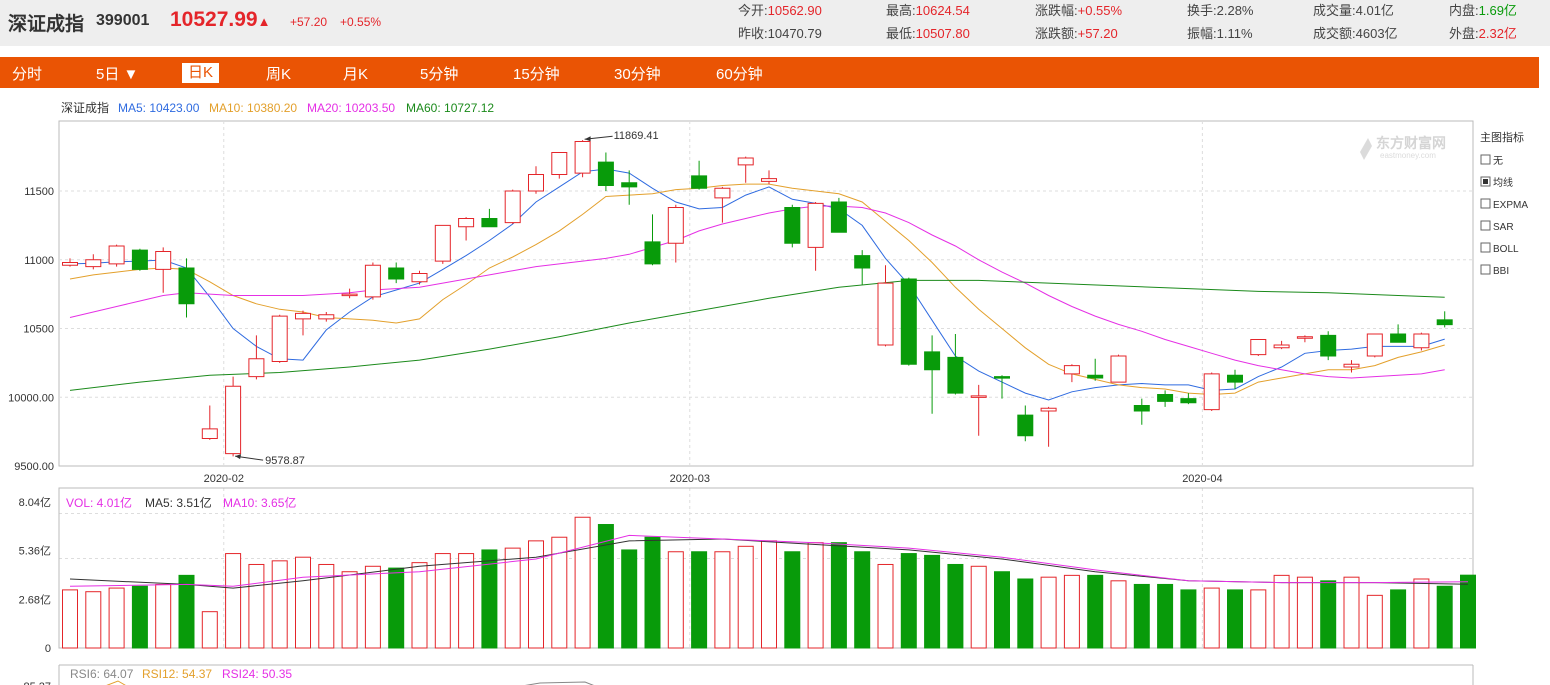  What do you see at coordinates (159, 108) in the screenshot?
I see `ma-legend-item: MA5: 10423.00` at bounding box center [159, 108].